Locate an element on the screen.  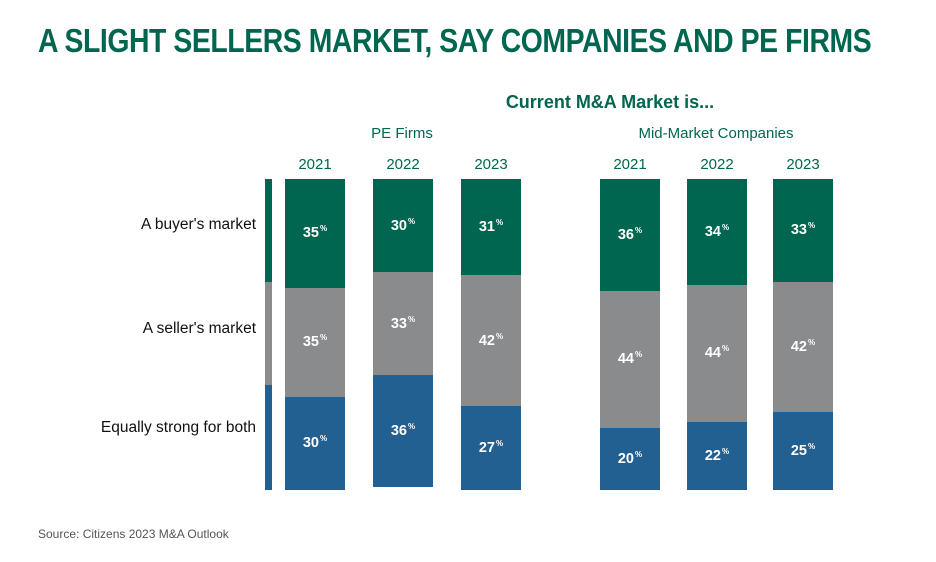
data-label-equal: 27% is located at coordinates (491, 447).